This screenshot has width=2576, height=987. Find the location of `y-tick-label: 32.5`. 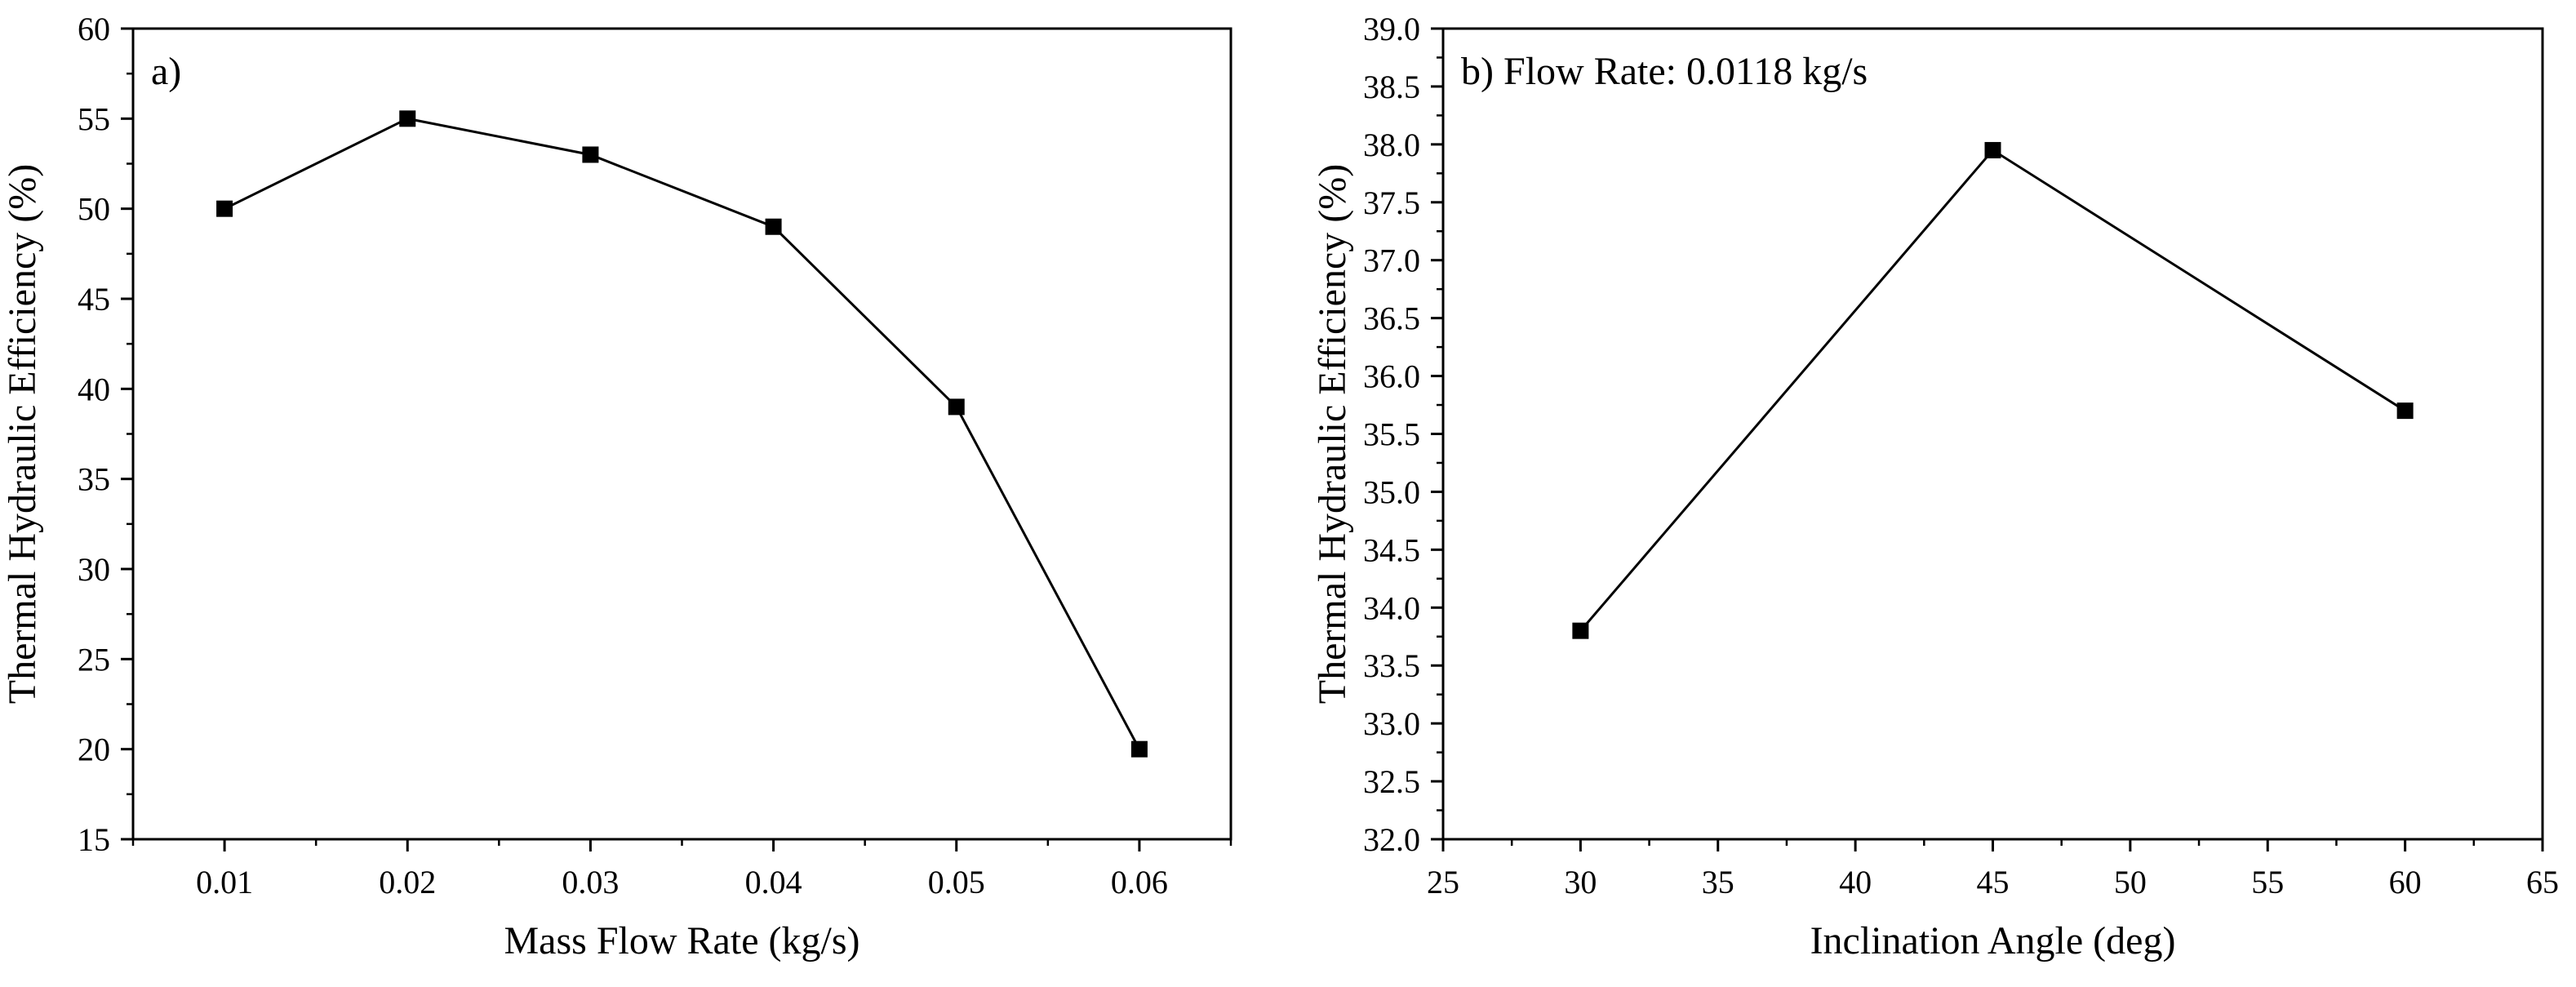

y-tick-label: 32.5 is located at coordinates (1391, 782).